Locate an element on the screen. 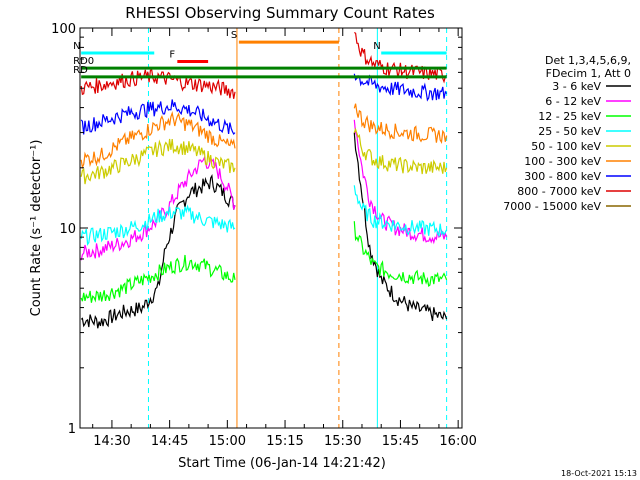  legend-header: Det 1,3,4,5,6,9, is located at coordinates (588, 60).